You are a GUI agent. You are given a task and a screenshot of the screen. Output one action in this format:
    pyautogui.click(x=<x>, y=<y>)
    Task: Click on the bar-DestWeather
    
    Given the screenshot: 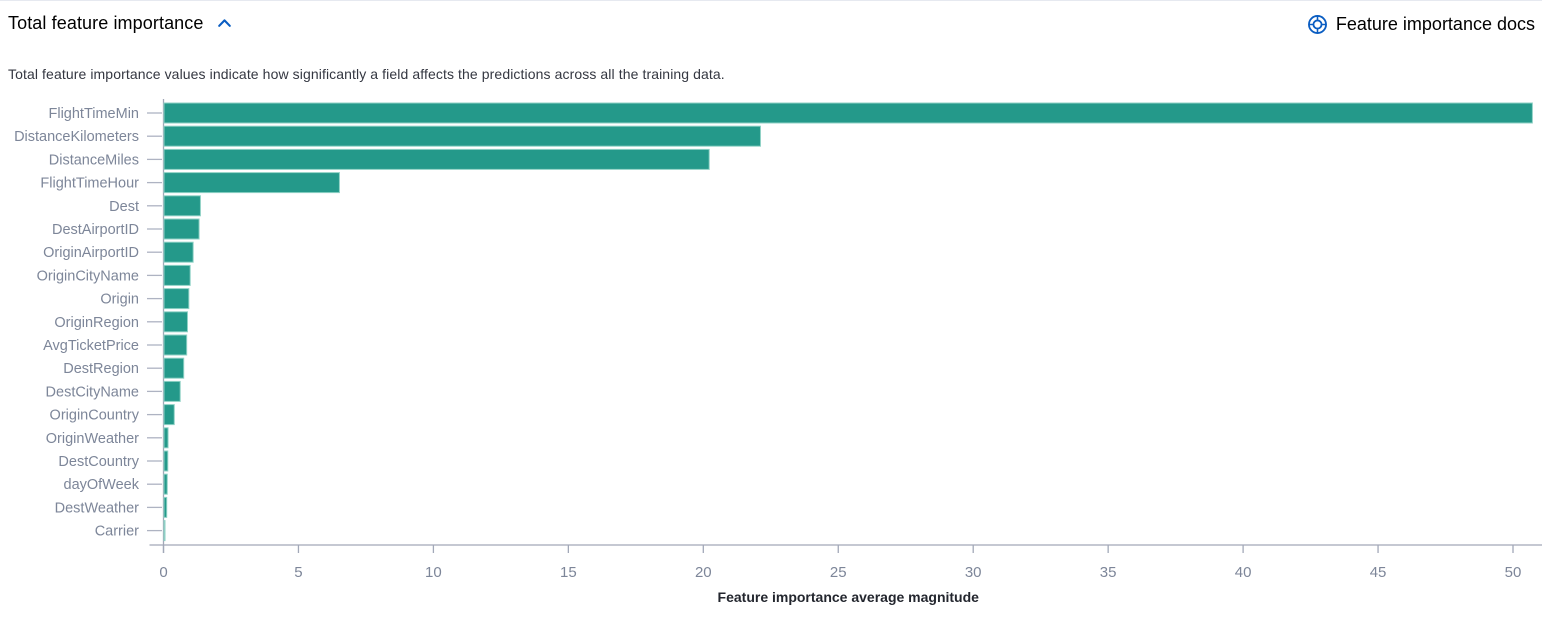 What is the action you would take?
    pyautogui.click(x=165, y=507)
    